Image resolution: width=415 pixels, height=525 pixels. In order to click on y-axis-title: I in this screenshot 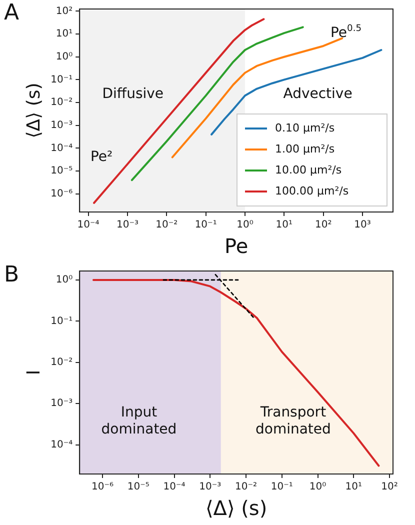, I will do `click(33, 373)`.